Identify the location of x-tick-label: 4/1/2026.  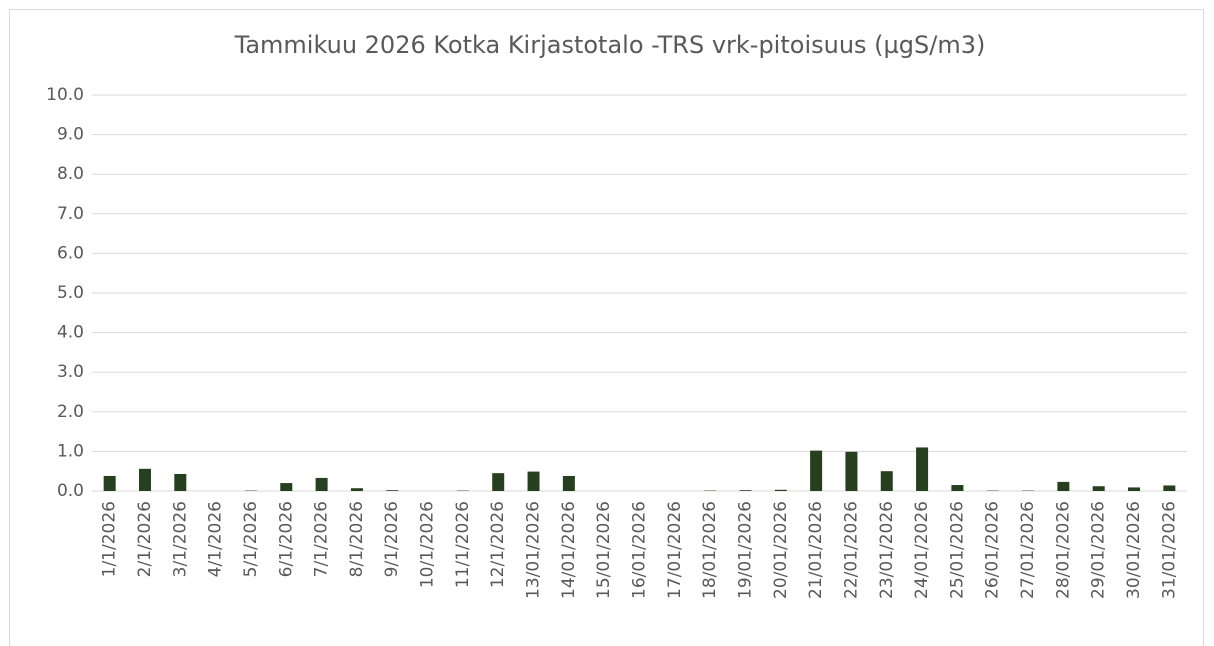
(216, 539).